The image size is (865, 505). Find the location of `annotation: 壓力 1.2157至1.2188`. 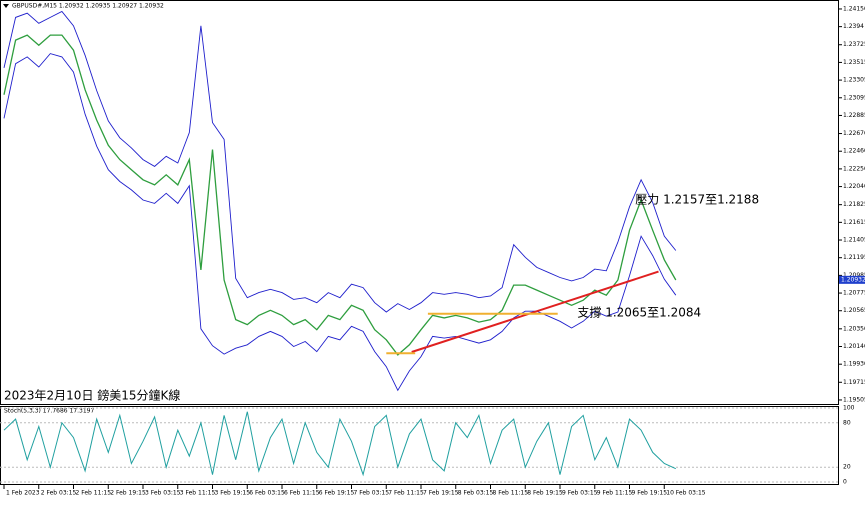

annotation: 壓力 1.2157至1.2188 is located at coordinates (697, 200).